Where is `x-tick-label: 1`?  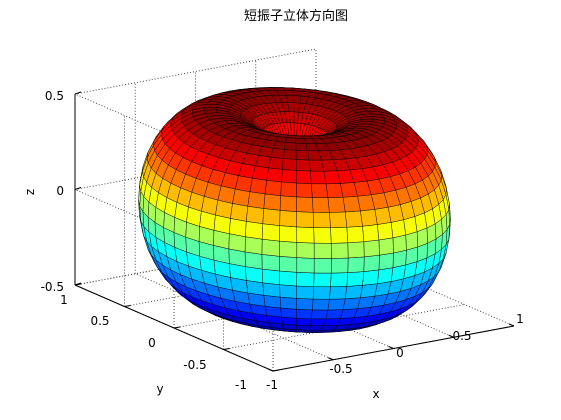 x-tick-label: 1 is located at coordinates (520, 319).